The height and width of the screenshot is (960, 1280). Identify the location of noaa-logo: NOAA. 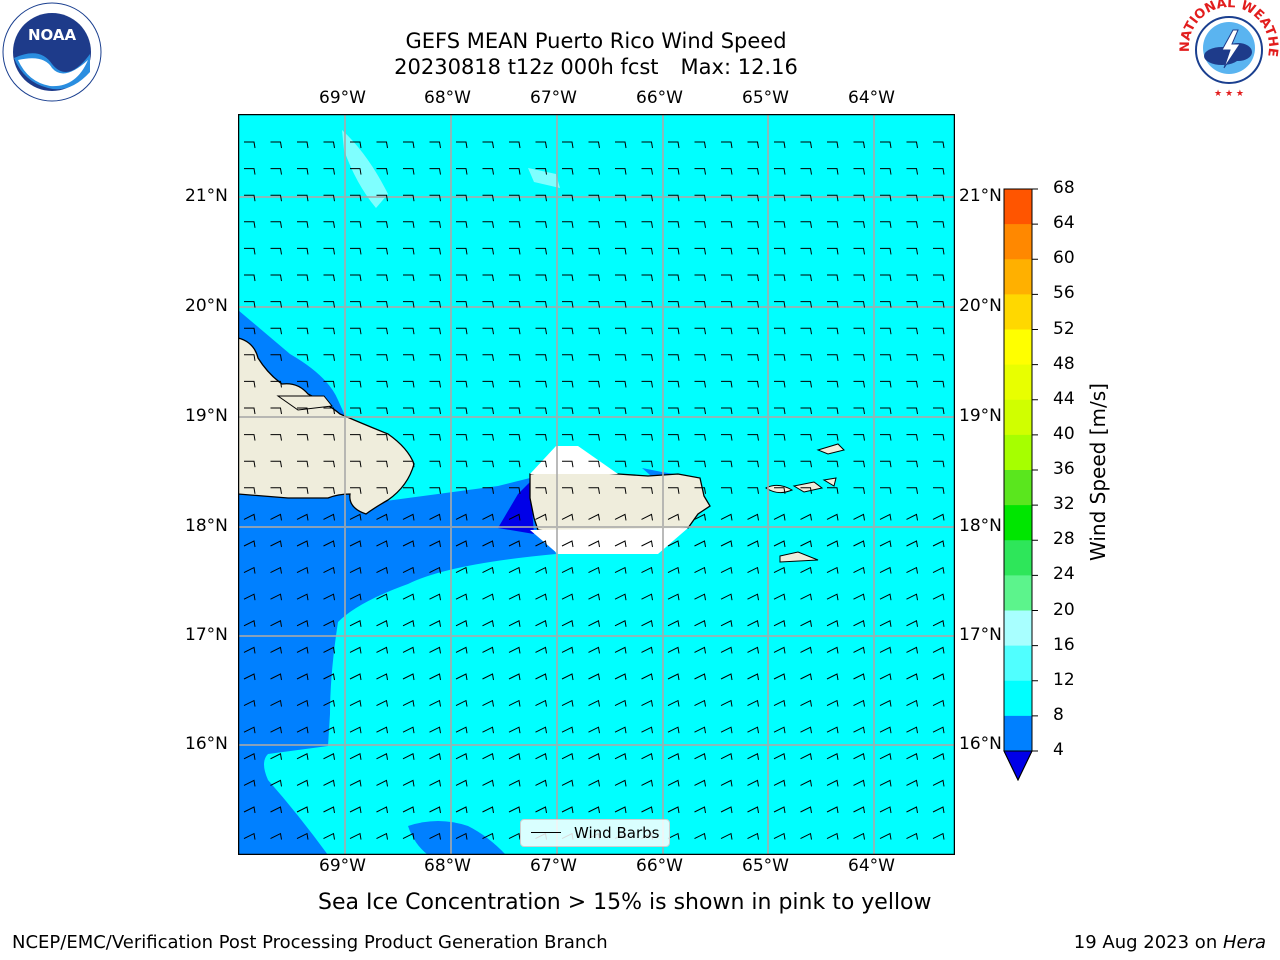
(52, 52).